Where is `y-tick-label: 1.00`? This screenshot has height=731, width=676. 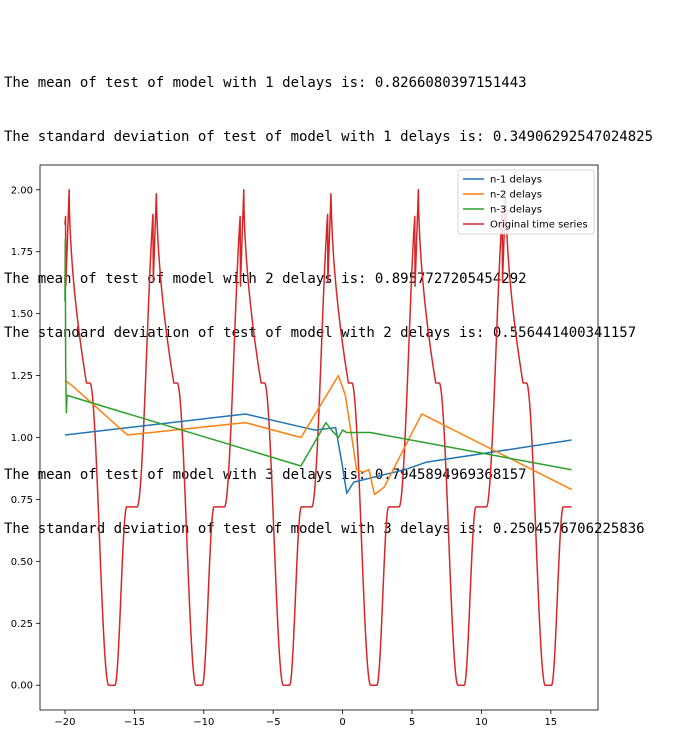
y-tick-label: 1.00 is located at coordinates (22, 438).